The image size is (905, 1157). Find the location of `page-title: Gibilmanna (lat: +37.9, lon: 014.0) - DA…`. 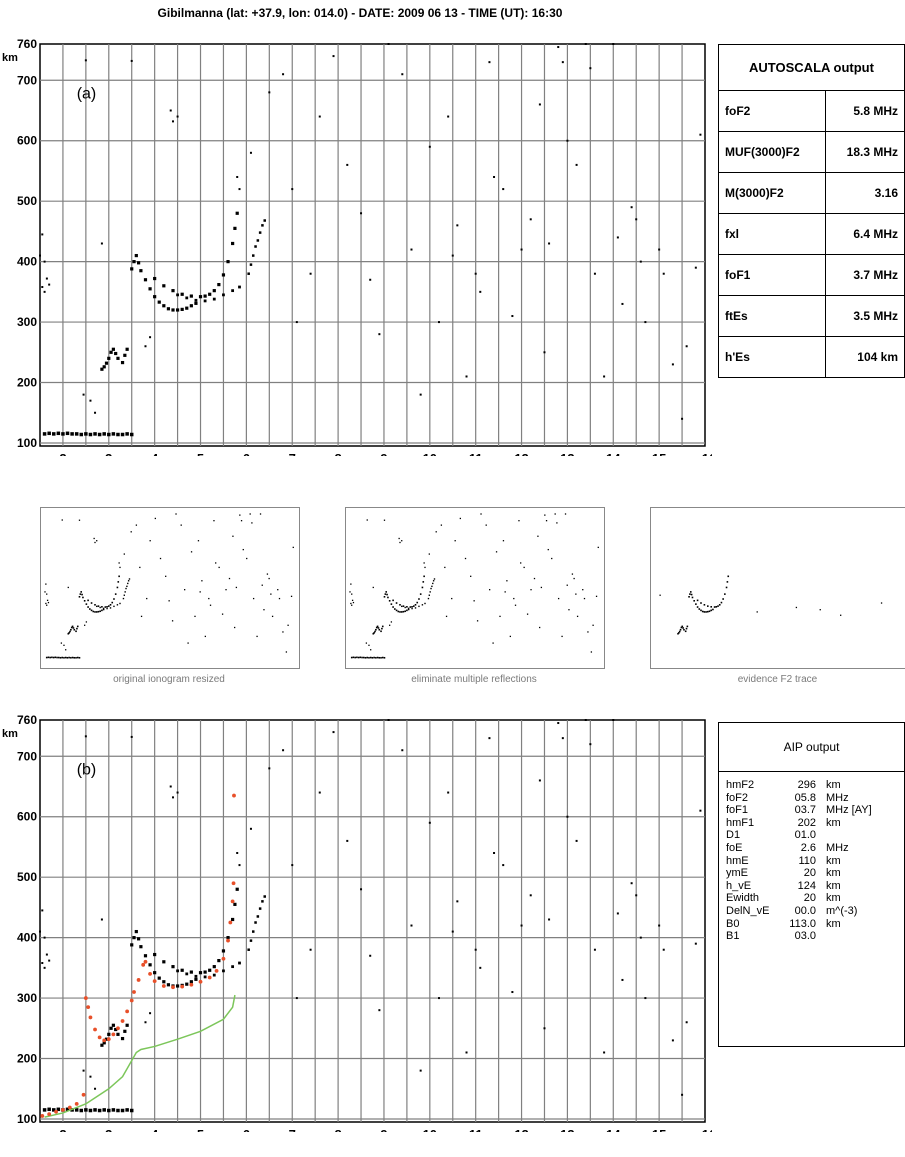

page-title: Gibilmanna (lat: +37.9, lon: 014.0) - DA… is located at coordinates (360, 13).